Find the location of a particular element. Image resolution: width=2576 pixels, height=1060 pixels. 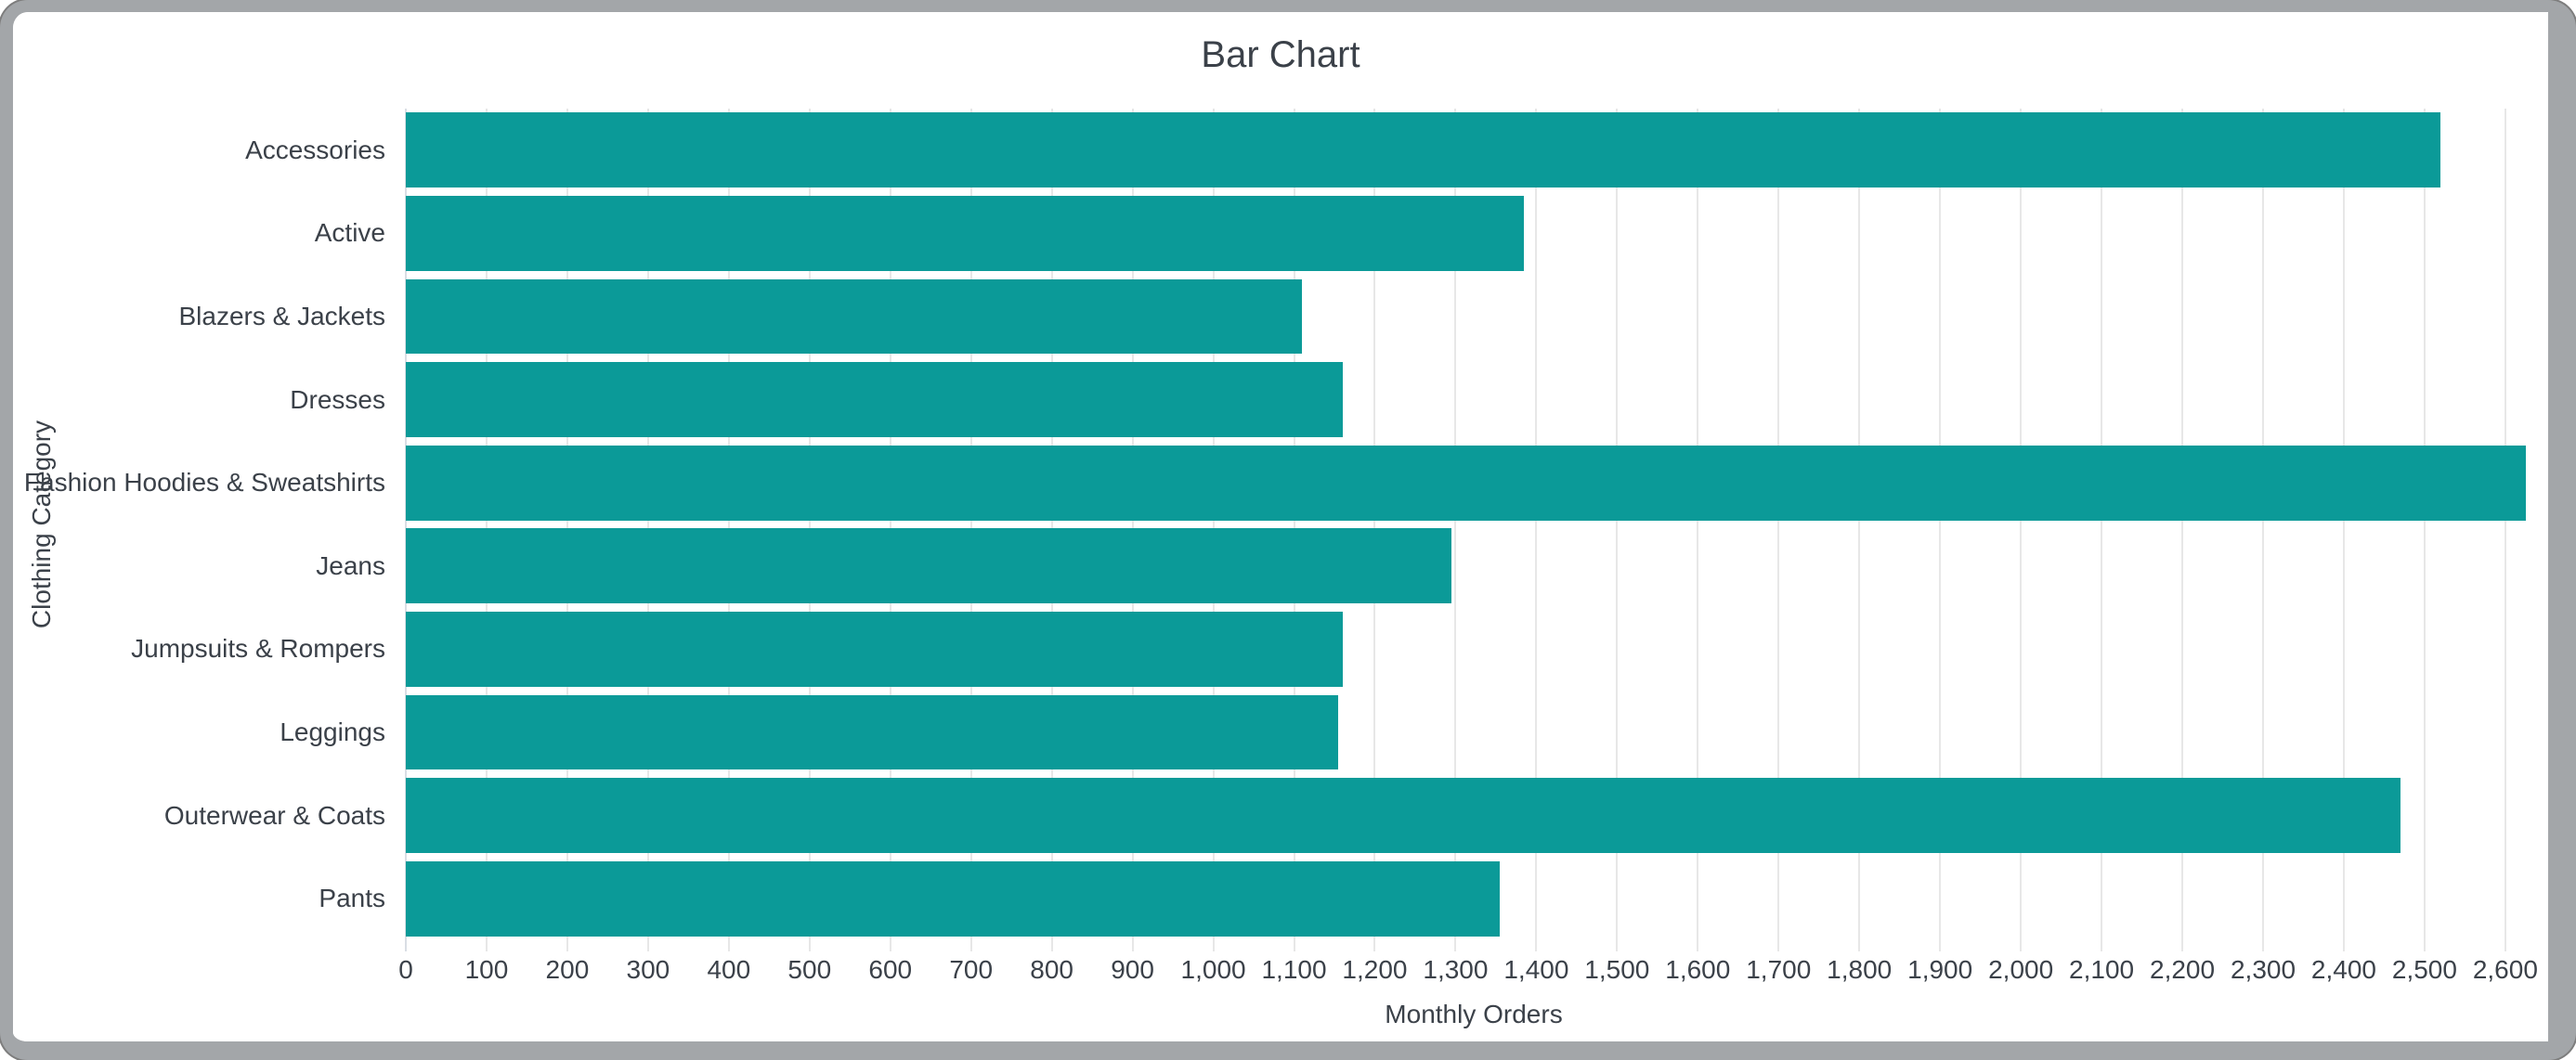

x-tick-label: 500 is located at coordinates (809, 969).